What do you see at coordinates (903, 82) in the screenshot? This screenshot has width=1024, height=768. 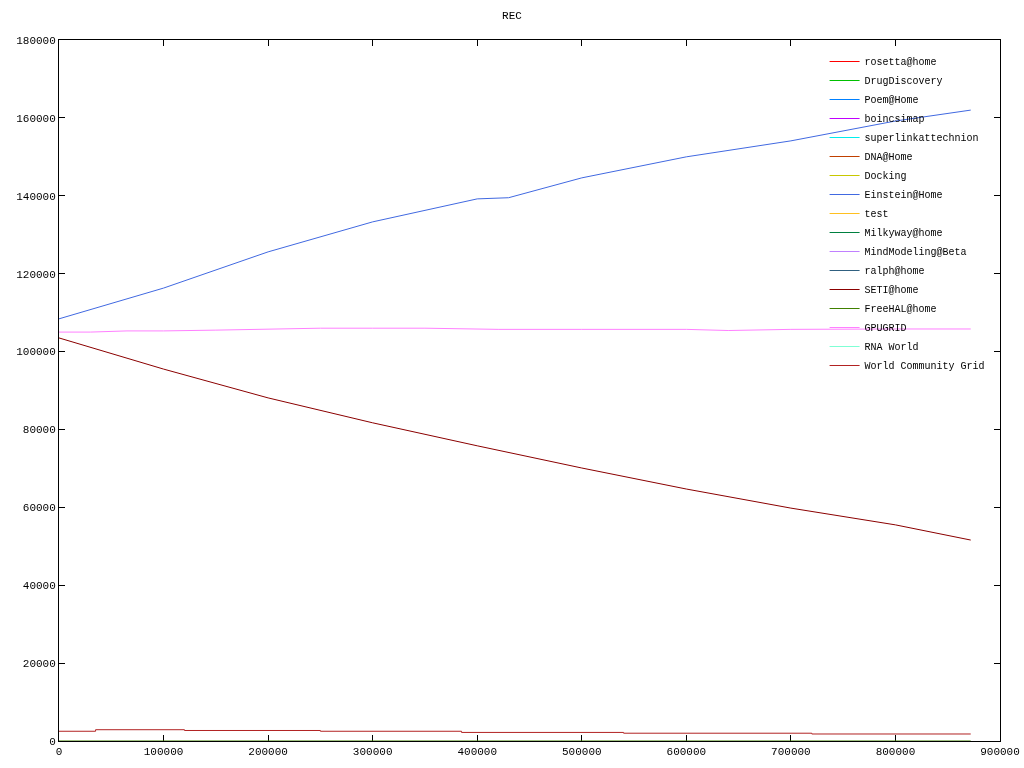 I see `legend-label: DrugDiscovery` at bounding box center [903, 82].